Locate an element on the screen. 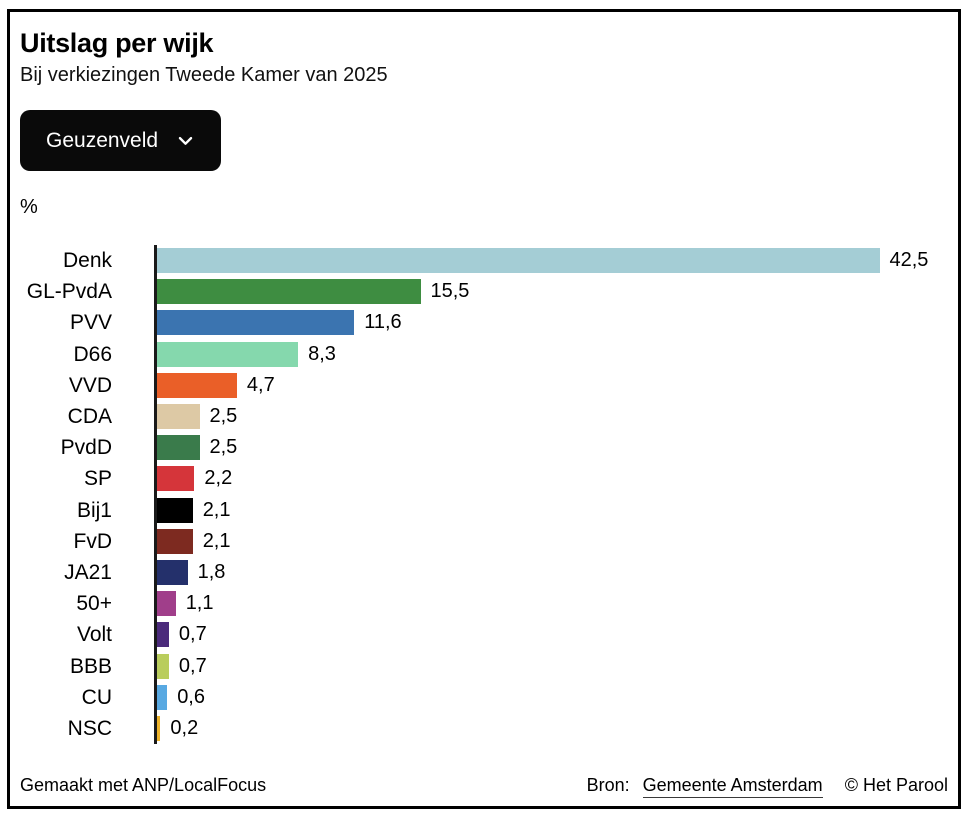  bar-track: 2,2 is located at coordinates (551, 479).